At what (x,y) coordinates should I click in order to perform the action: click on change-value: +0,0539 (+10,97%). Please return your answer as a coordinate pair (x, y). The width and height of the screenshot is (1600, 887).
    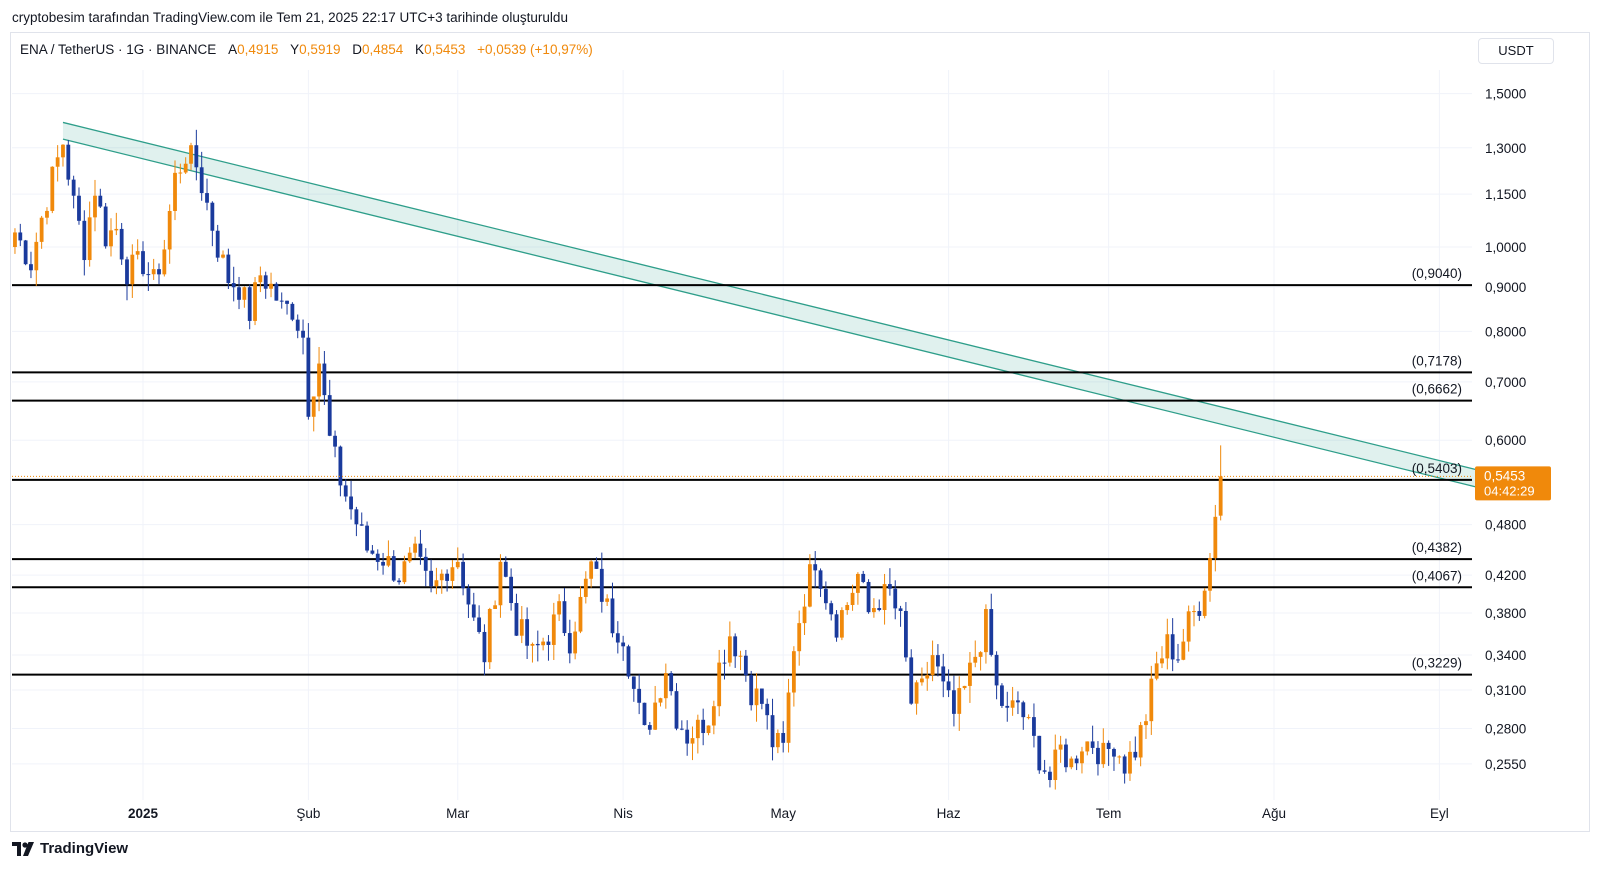
    Looking at the image, I should click on (535, 49).